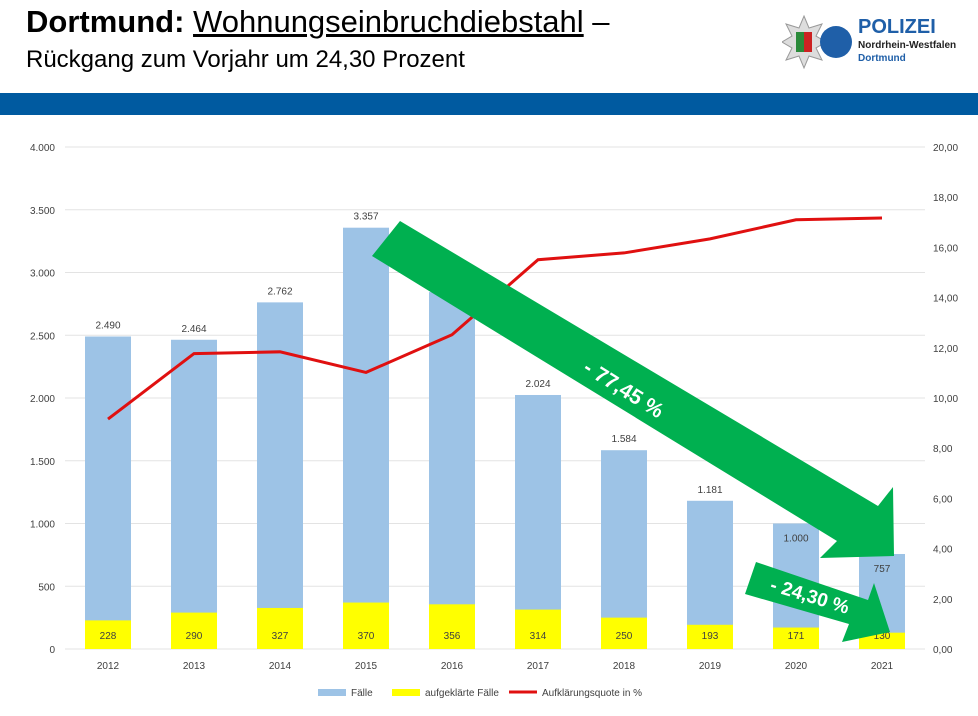  What do you see at coordinates (943, 499) in the screenshot?
I see `y2-tick-label: 6,00` at bounding box center [943, 499].